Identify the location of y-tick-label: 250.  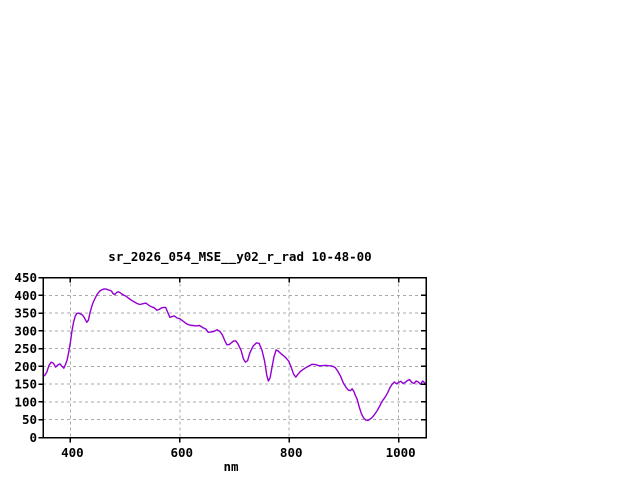
(25, 348).